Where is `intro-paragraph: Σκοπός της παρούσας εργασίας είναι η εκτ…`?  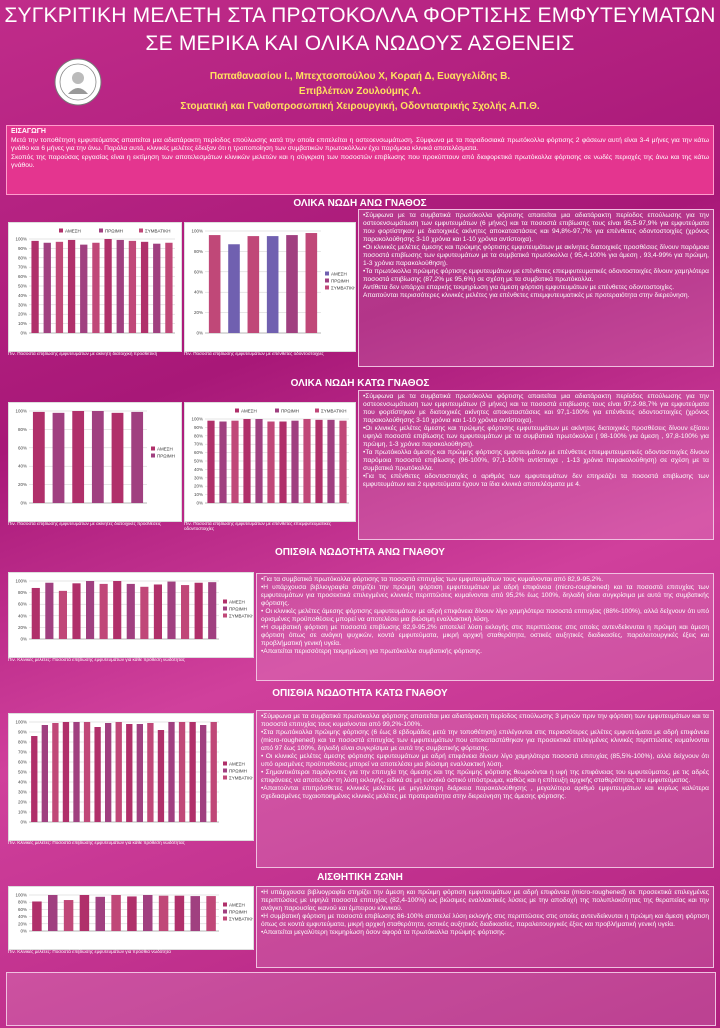 intro-paragraph: Σκοπός της παρούσας εργασίας είναι η εκτ… is located at coordinates (360, 161).